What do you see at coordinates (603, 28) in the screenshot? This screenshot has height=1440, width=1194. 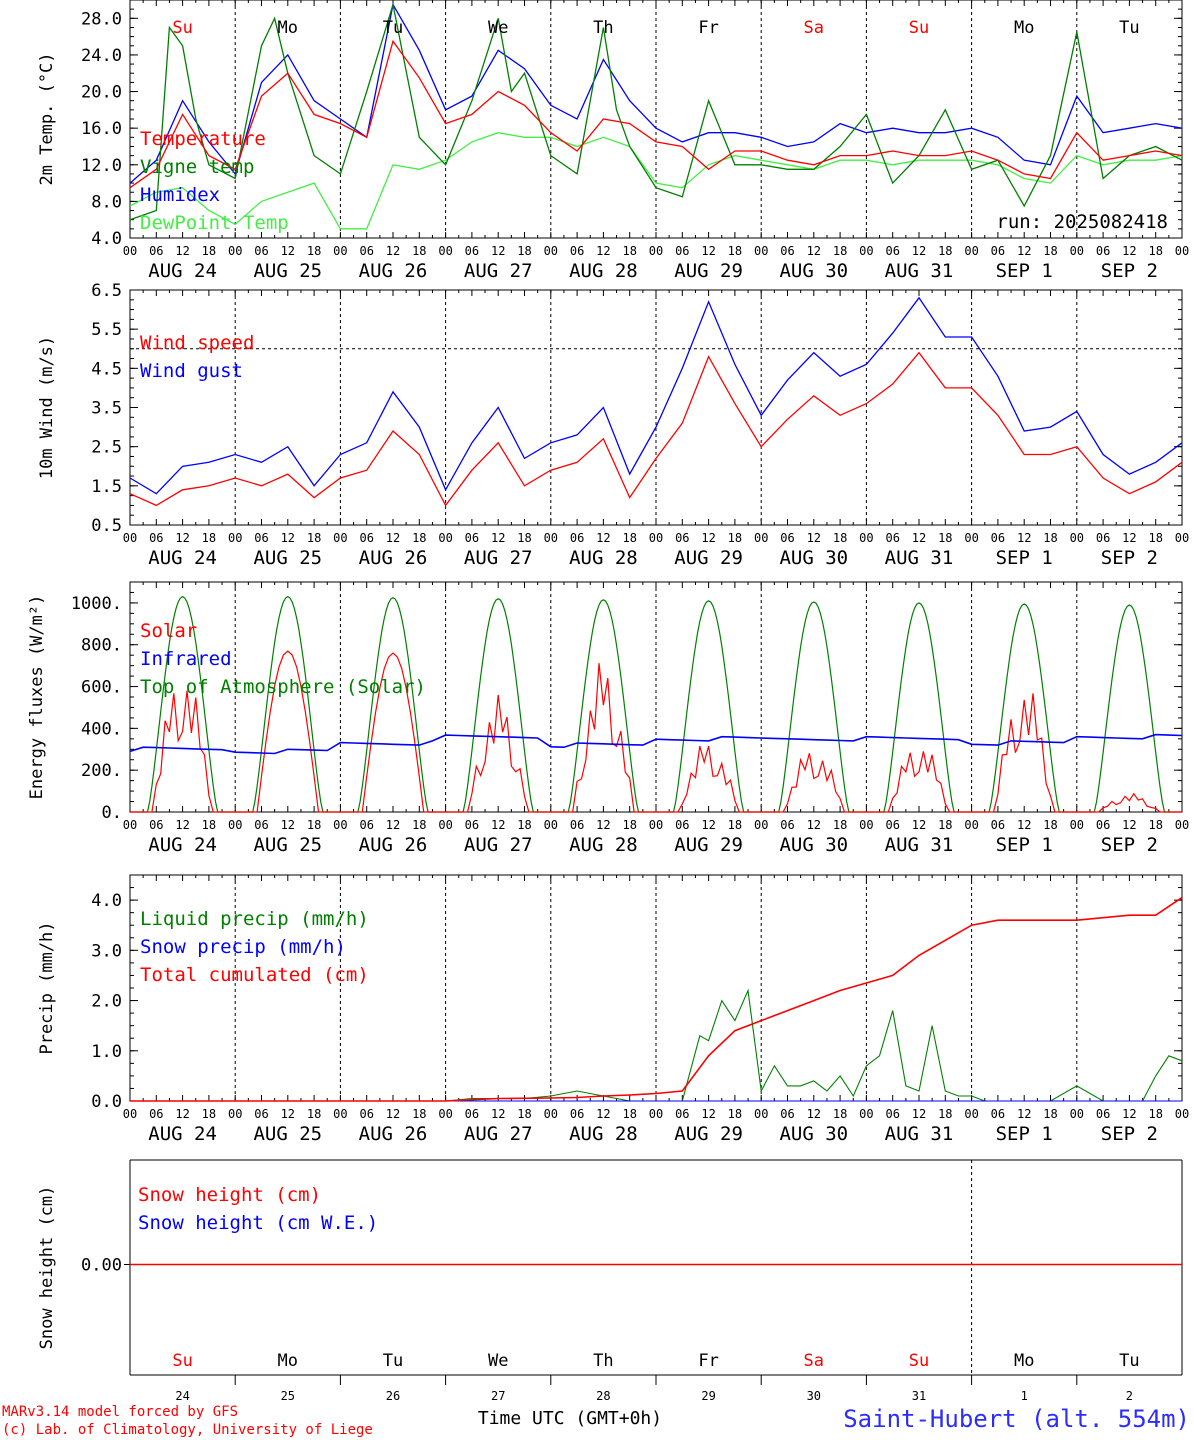 I see `day-name-label: Th` at bounding box center [603, 28].